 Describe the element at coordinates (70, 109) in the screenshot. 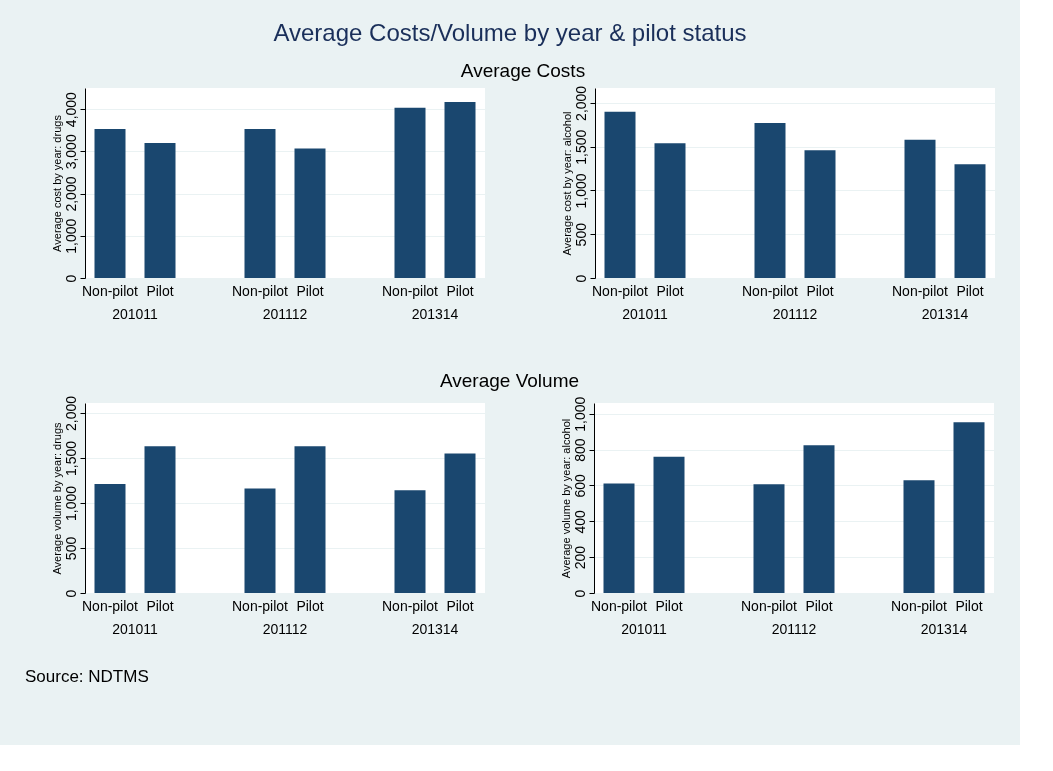

I see `y-tick-label: 4,000` at that location.